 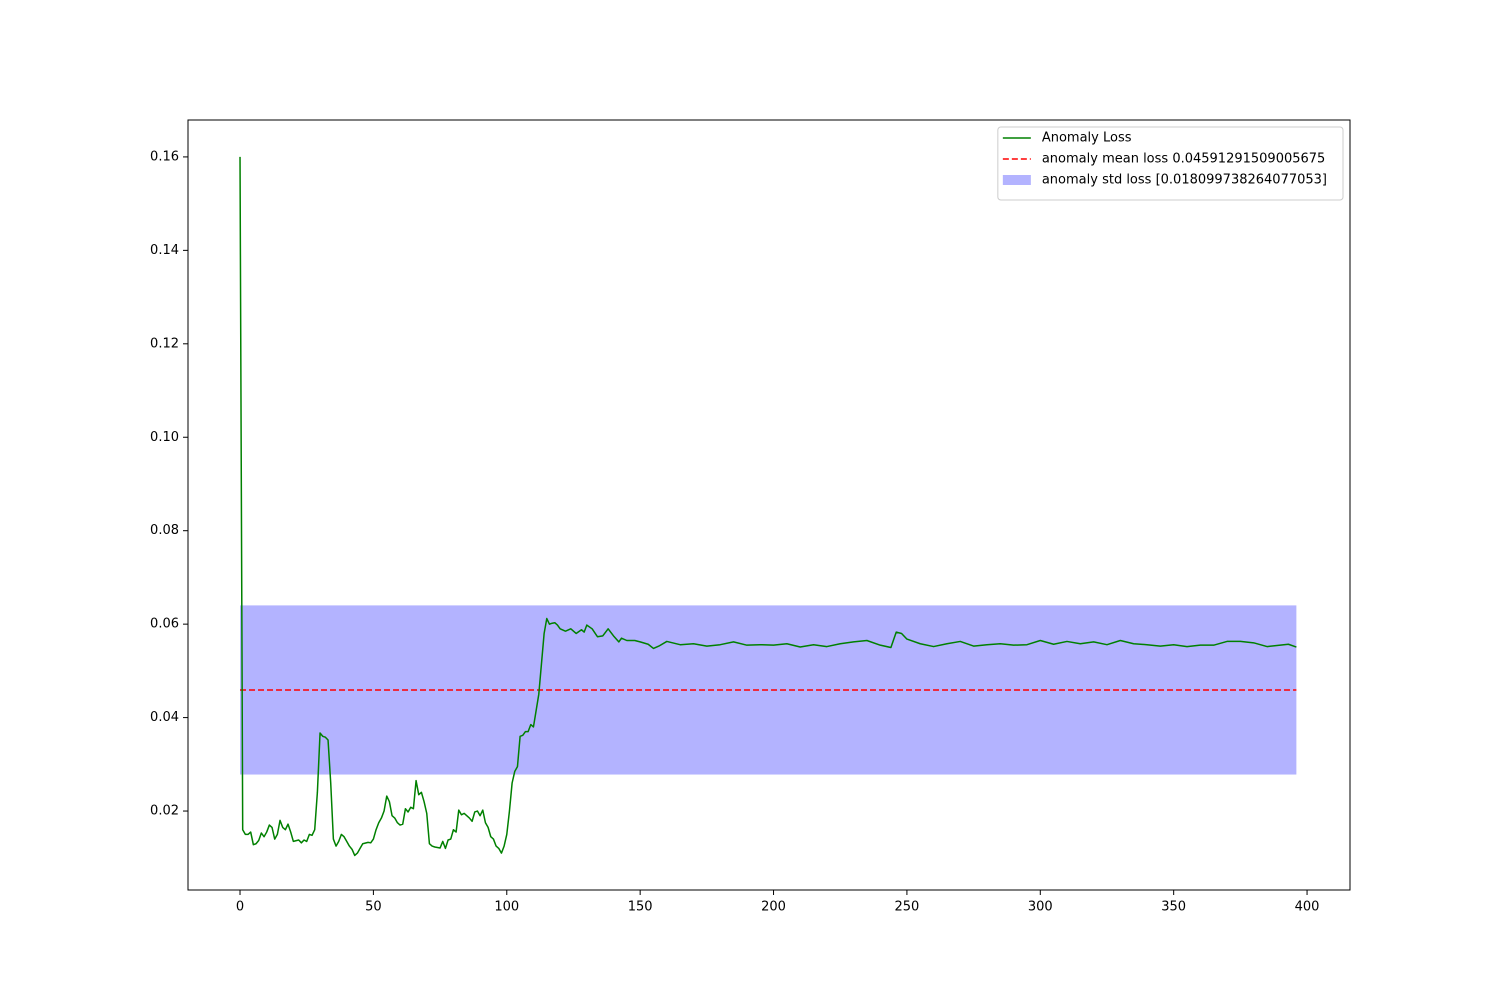 I want to click on y-tick-label: 0.16, so click(x=164, y=156).